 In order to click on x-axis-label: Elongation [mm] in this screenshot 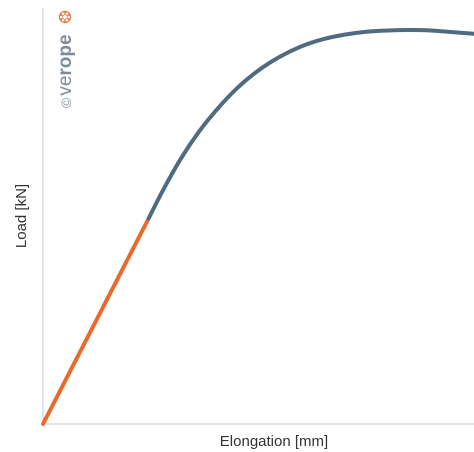, I will do `click(274, 441)`.